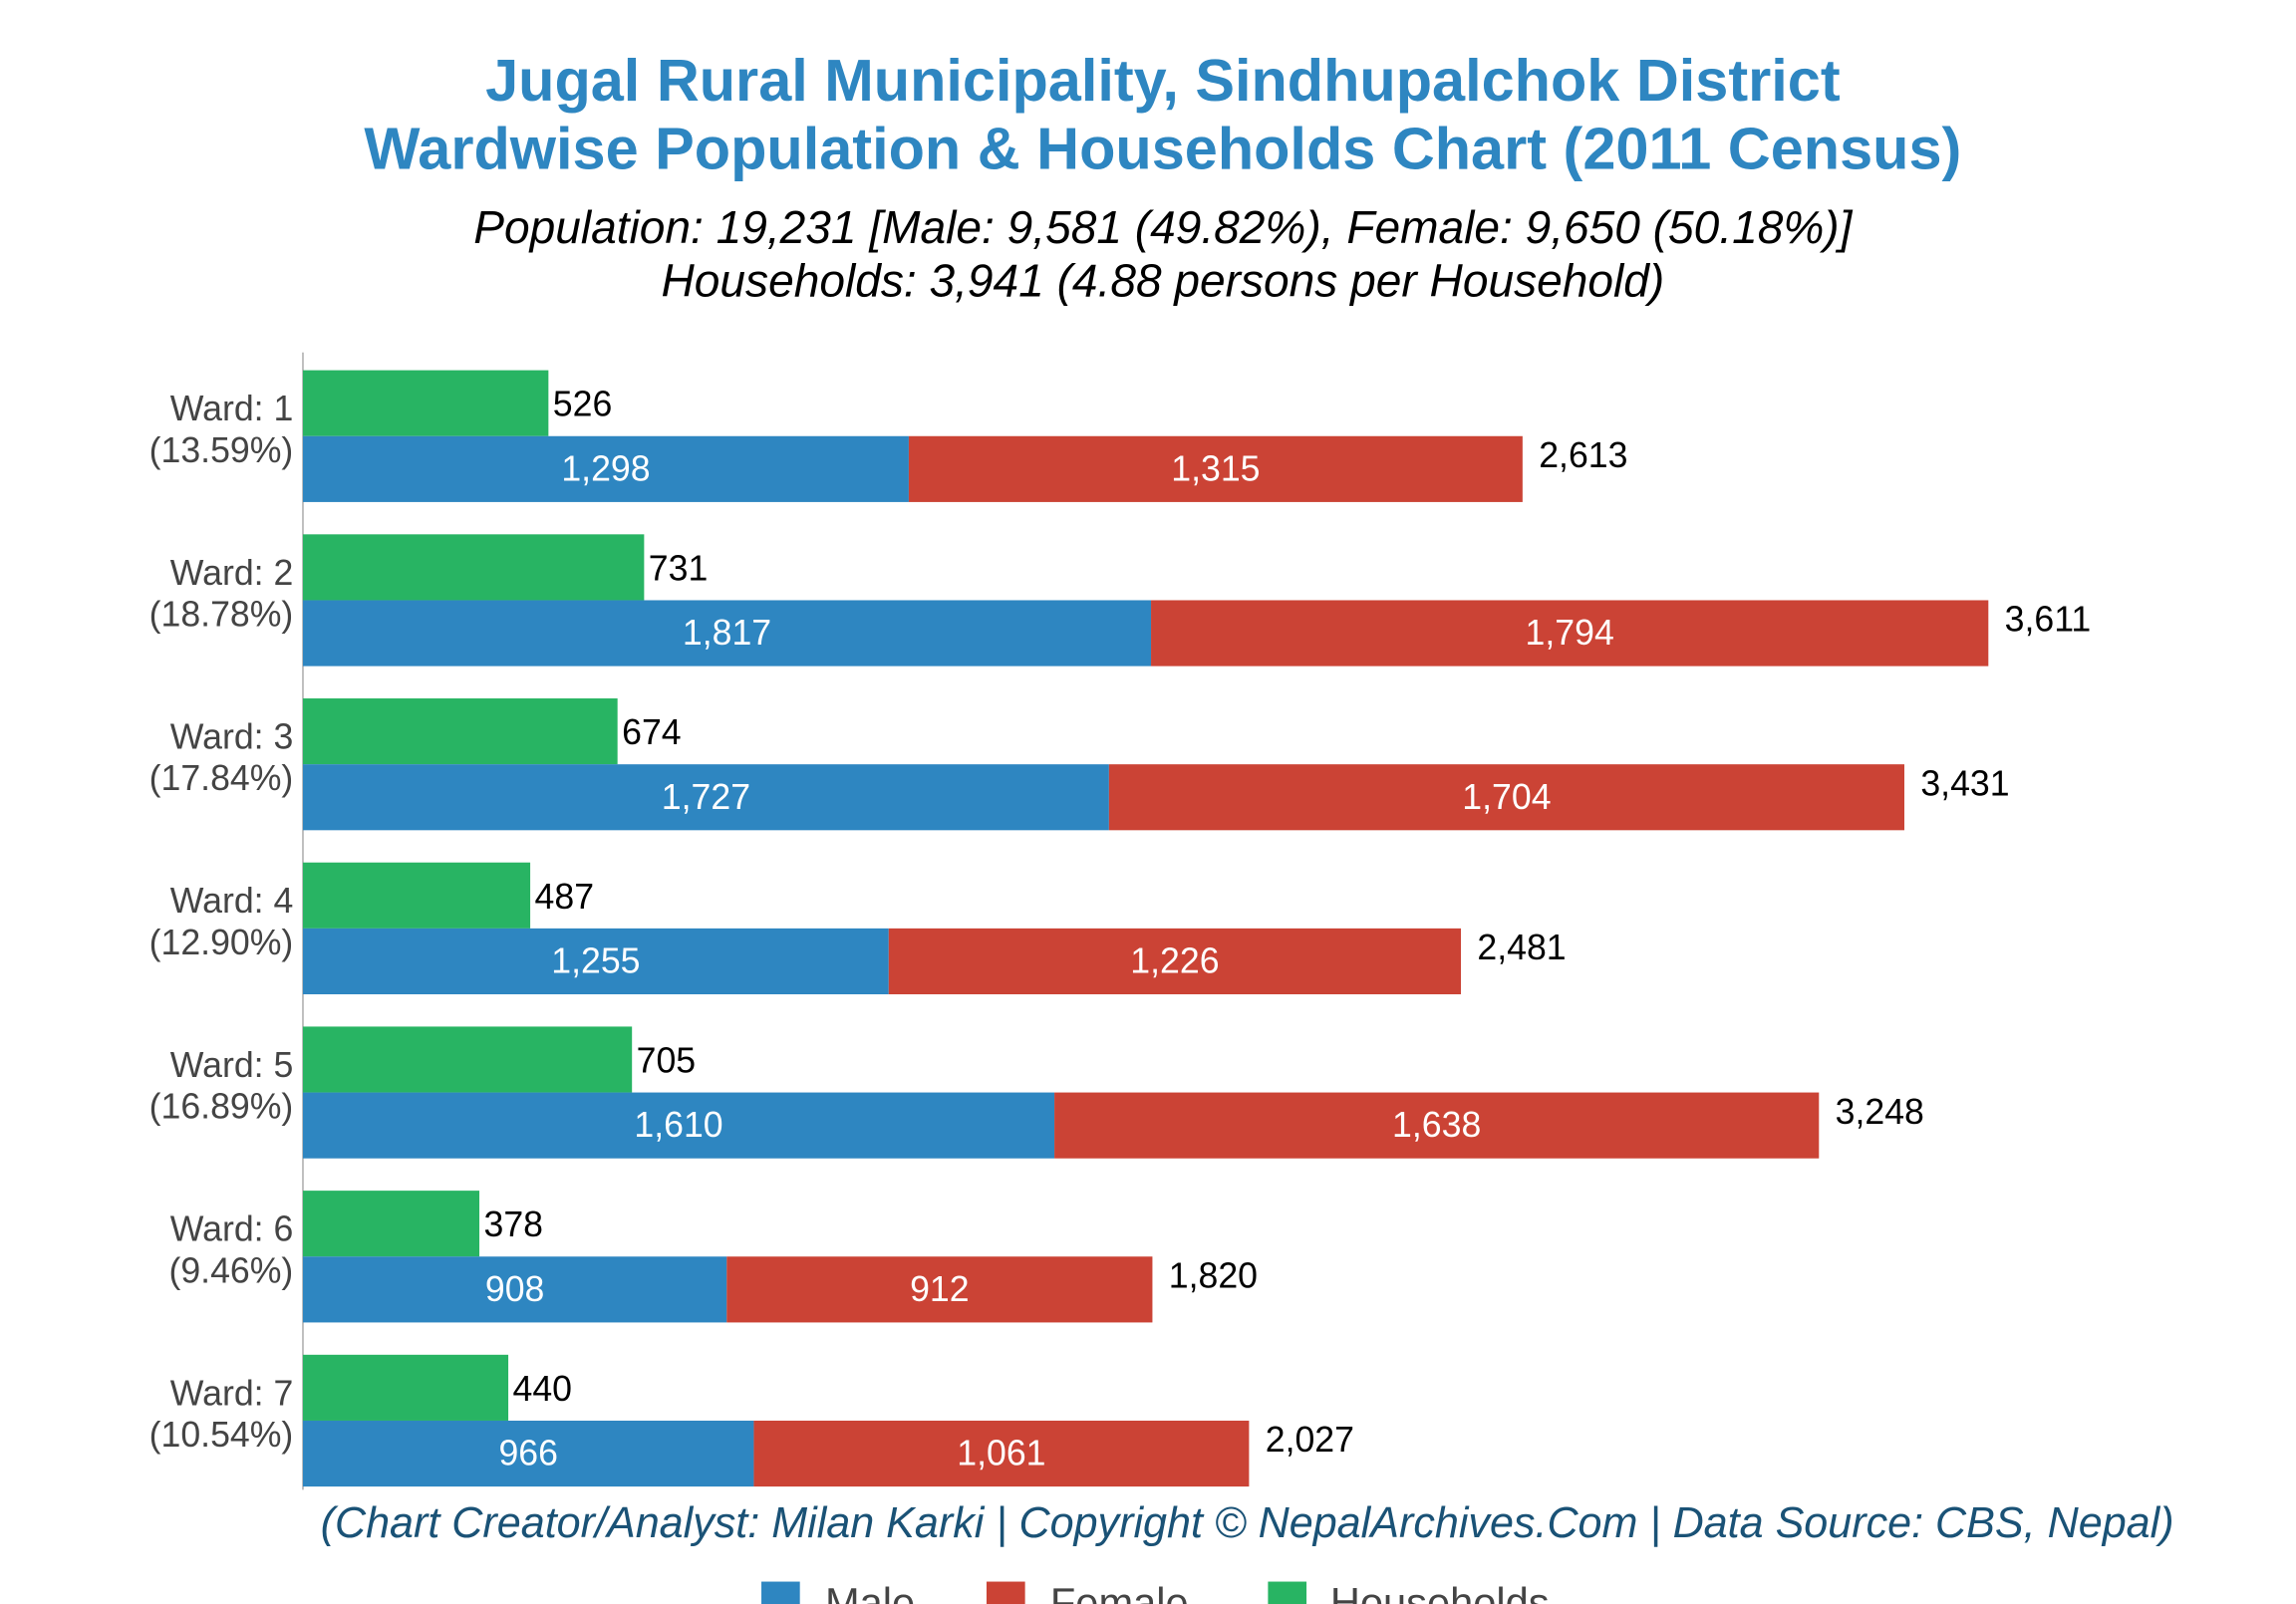 The image size is (2296, 1604). I want to click on total-value-label: 2,027, so click(1310, 1440).